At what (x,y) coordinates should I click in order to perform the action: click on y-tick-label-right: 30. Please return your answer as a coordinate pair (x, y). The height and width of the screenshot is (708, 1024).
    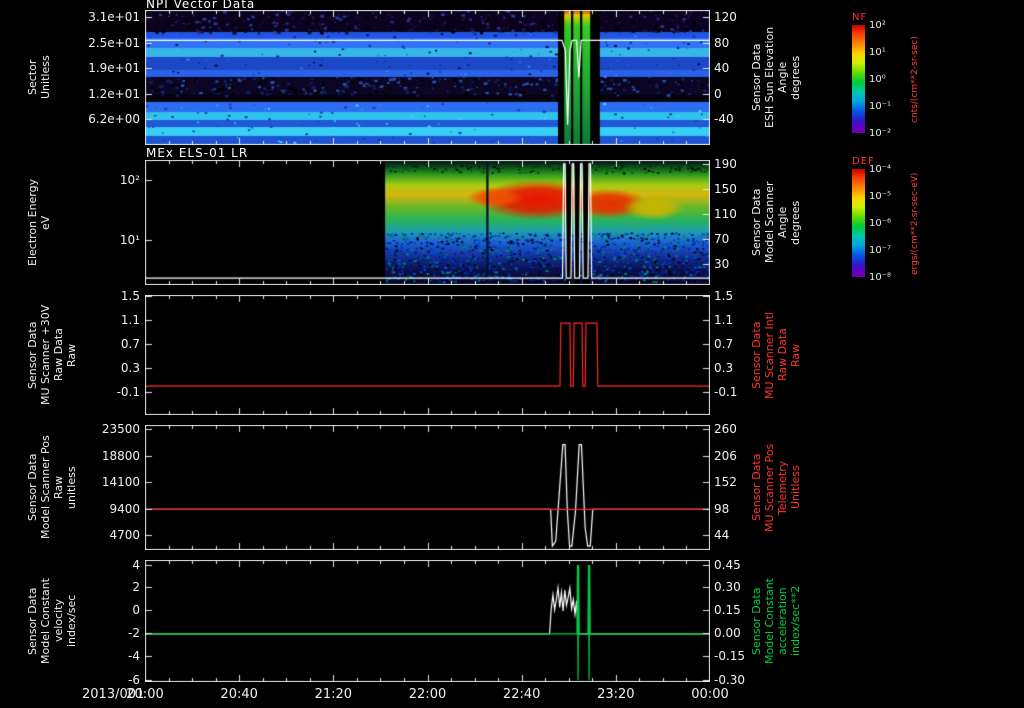
    Looking at the image, I should click on (722, 263).